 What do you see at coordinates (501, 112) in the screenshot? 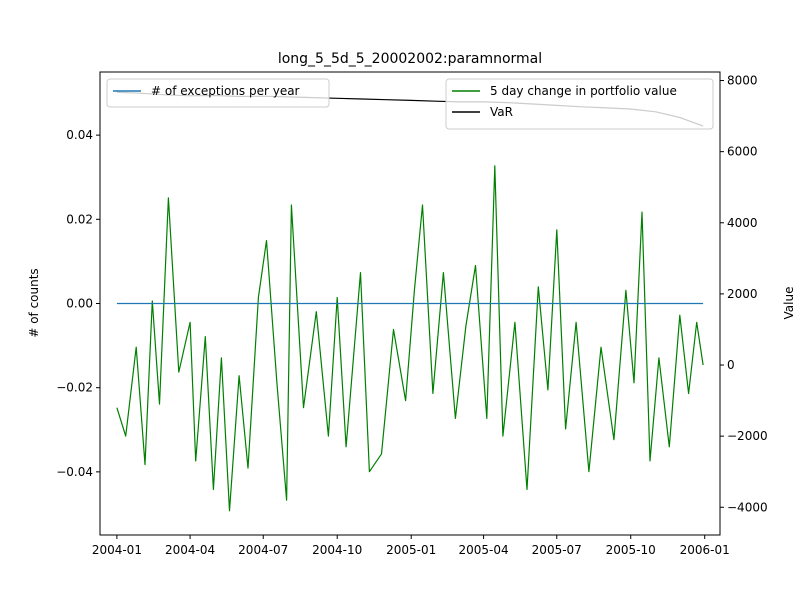
I see `legend-label: VaR` at bounding box center [501, 112].